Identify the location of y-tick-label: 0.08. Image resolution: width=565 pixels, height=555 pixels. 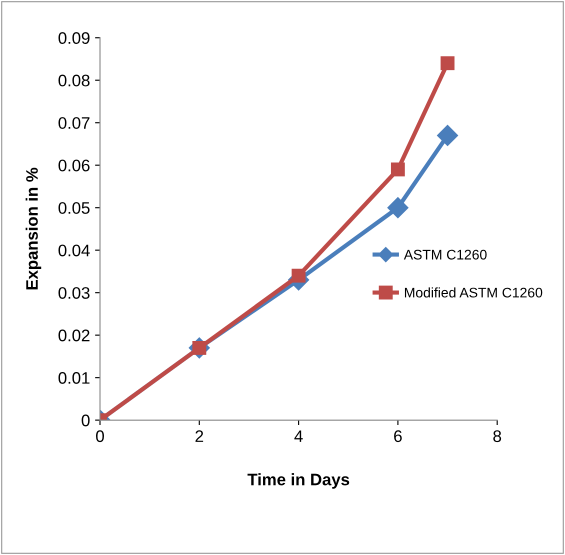
(74, 80).